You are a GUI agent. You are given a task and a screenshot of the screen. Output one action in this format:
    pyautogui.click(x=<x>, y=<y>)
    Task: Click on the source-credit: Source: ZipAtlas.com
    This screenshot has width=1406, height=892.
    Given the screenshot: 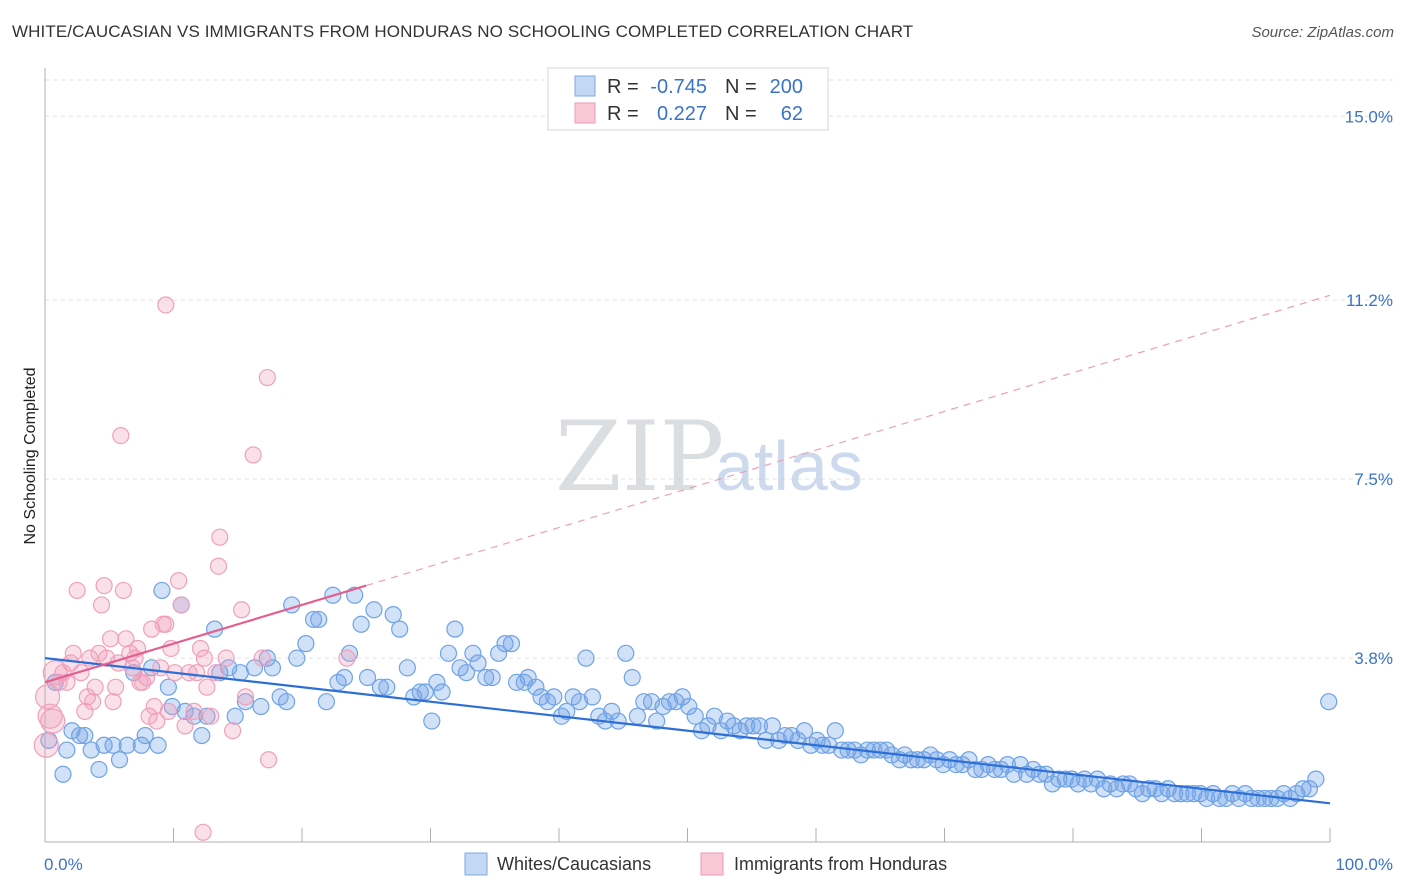 What is the action you would take?
    pyautogui.click(x=1322, y=32)
    